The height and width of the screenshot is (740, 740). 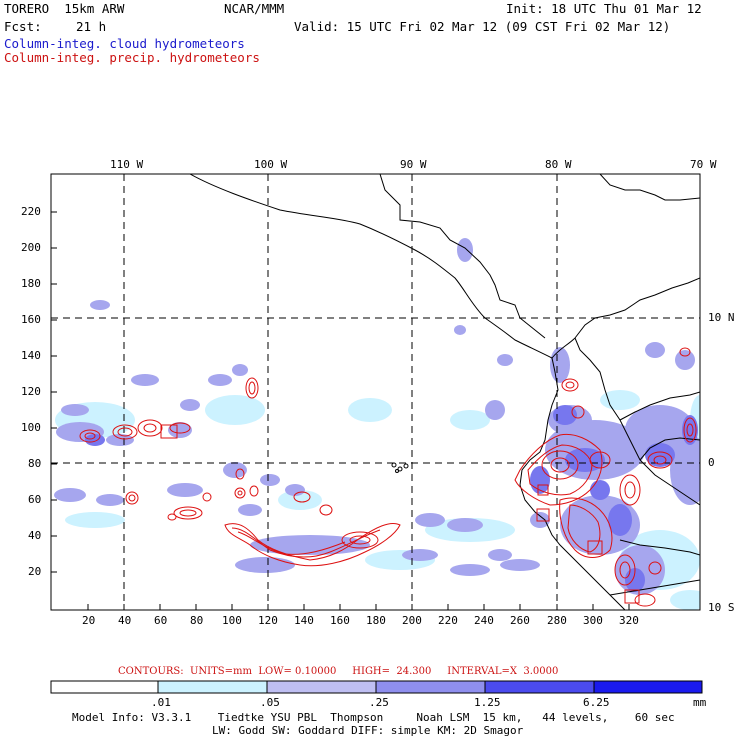 I want to click on y-tick-label: 220, so click(x=31, y=211).